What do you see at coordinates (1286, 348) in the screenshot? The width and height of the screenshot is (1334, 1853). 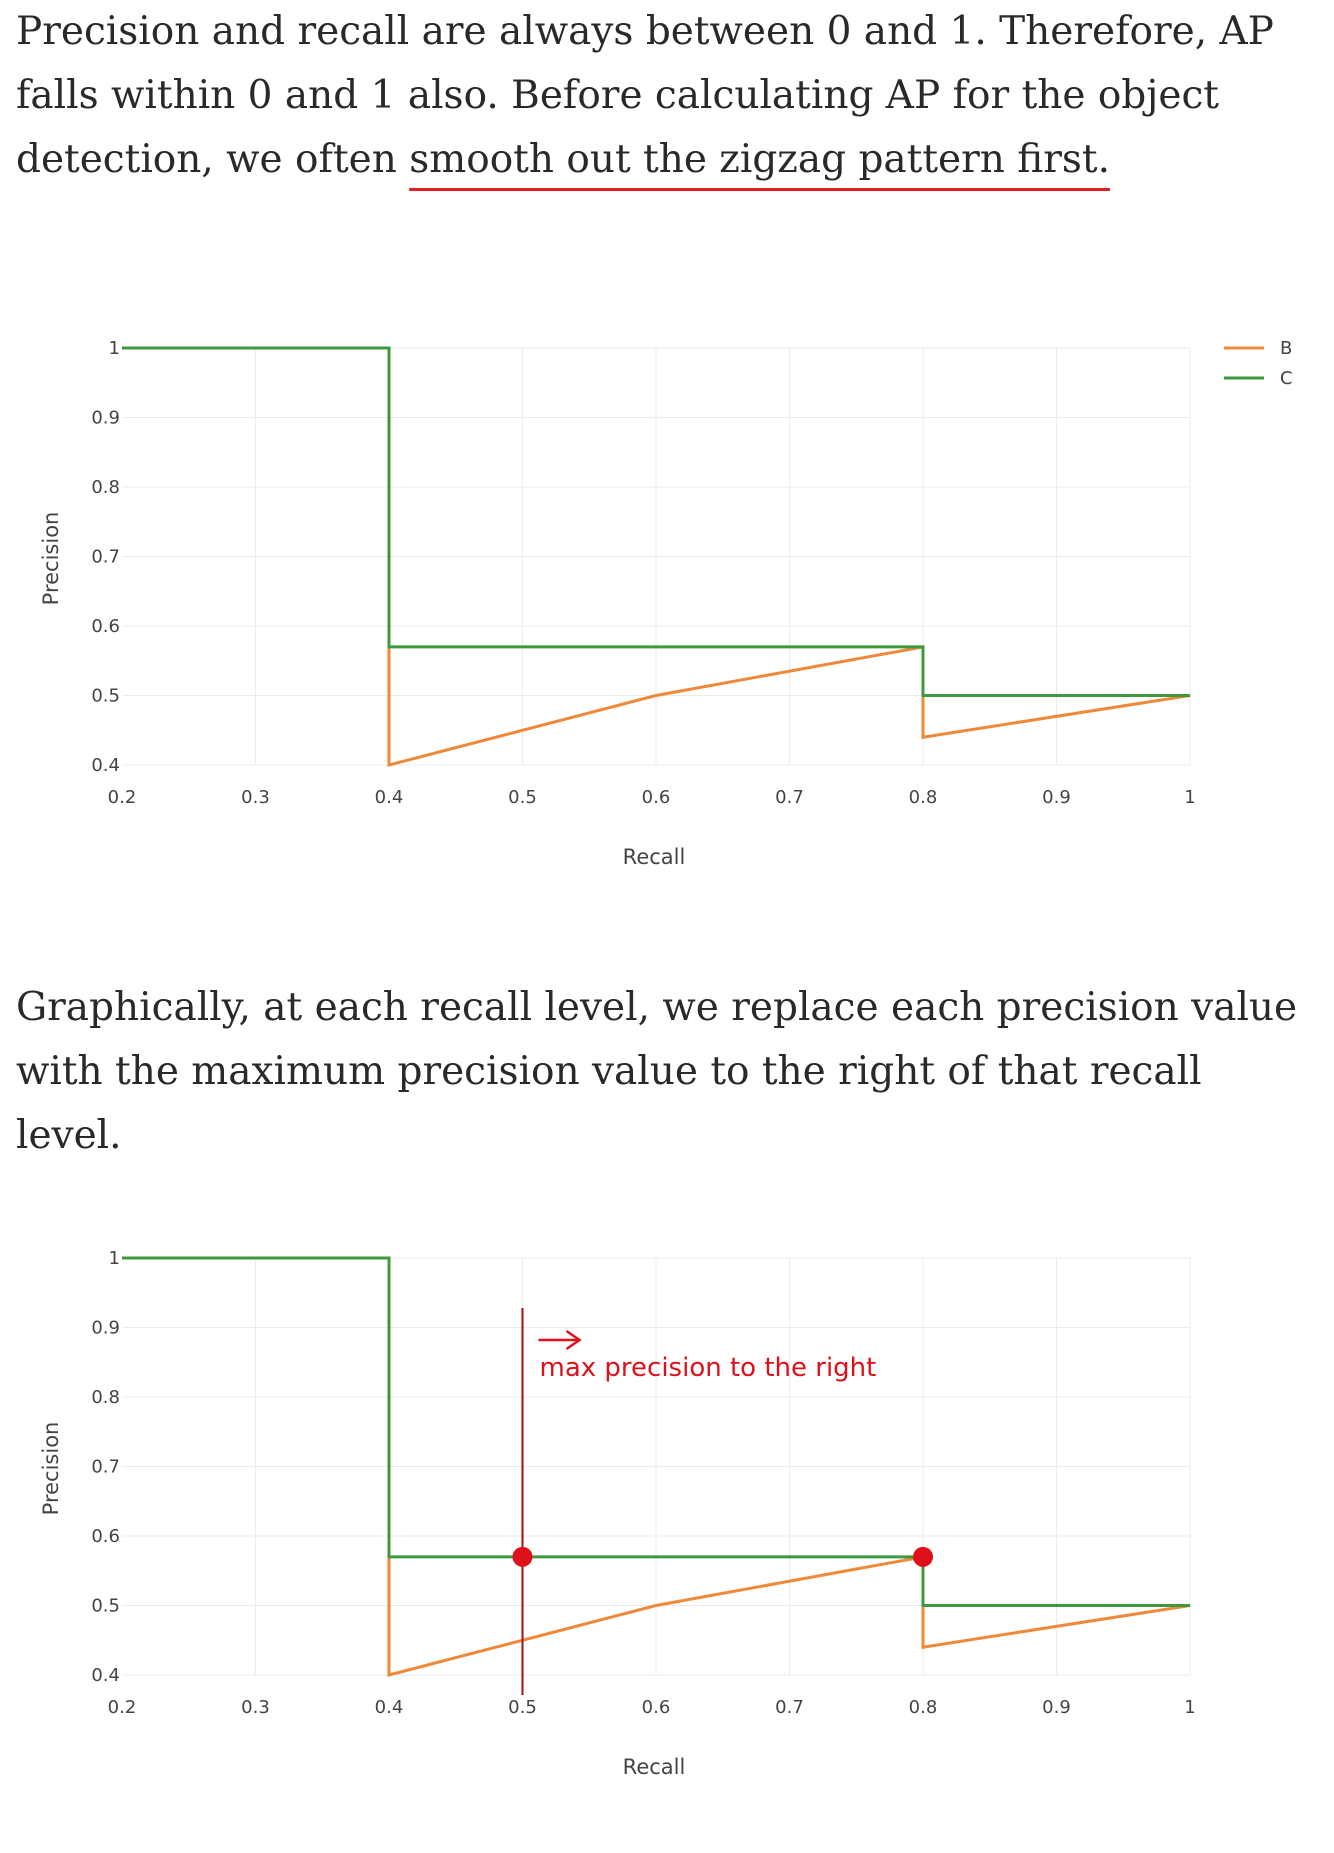 I see `legend-label-b: B` at bounding box center [1286, 348].